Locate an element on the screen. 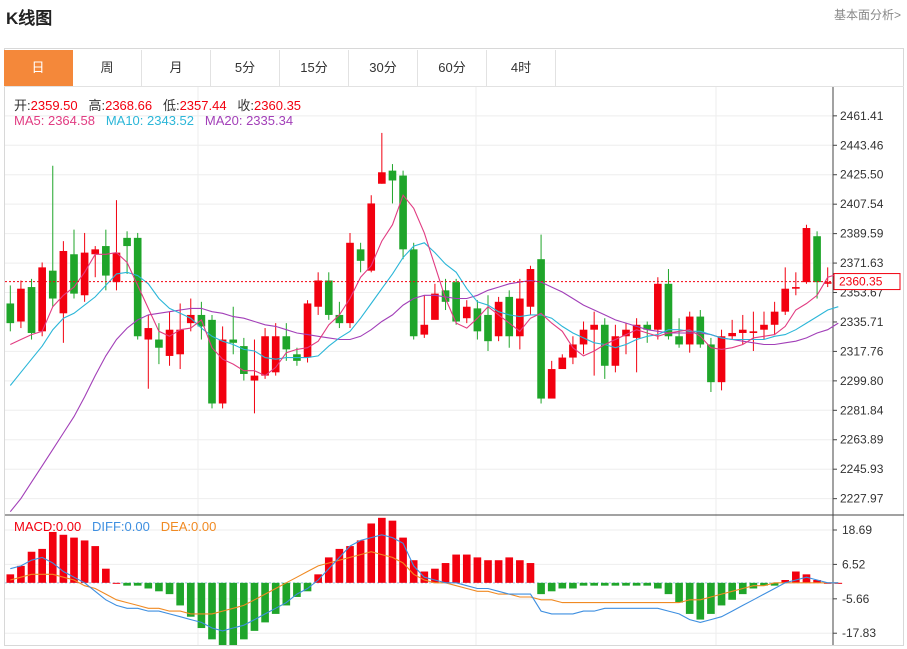 This screenshot has width=907, height=649. tabs-divider is located at coordinates (454, 86).